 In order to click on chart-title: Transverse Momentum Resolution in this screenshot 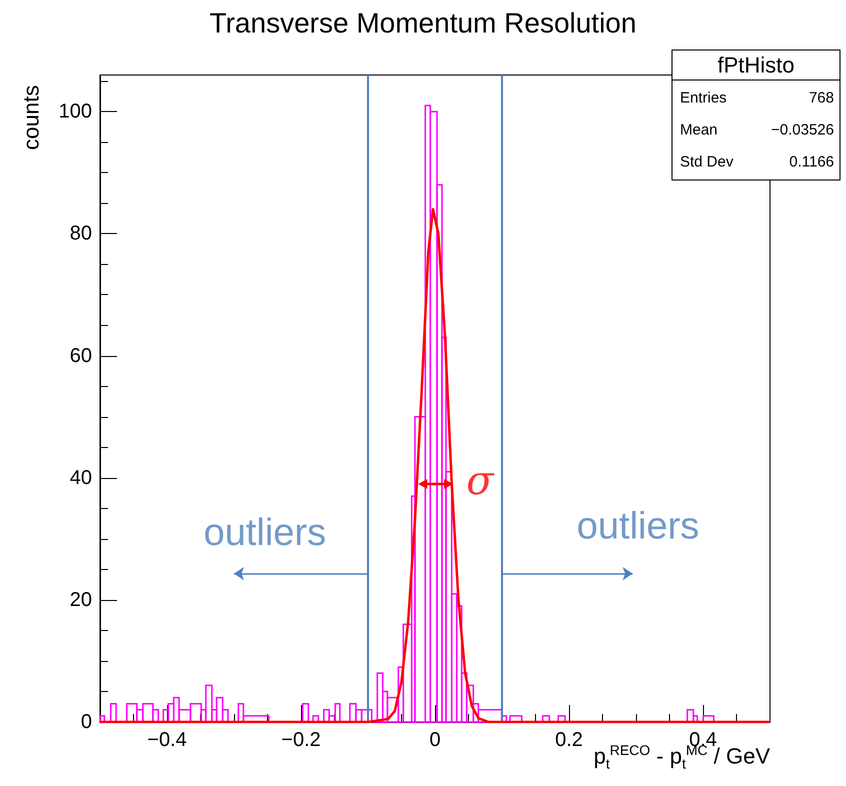, I will do `click(423, 23)`.